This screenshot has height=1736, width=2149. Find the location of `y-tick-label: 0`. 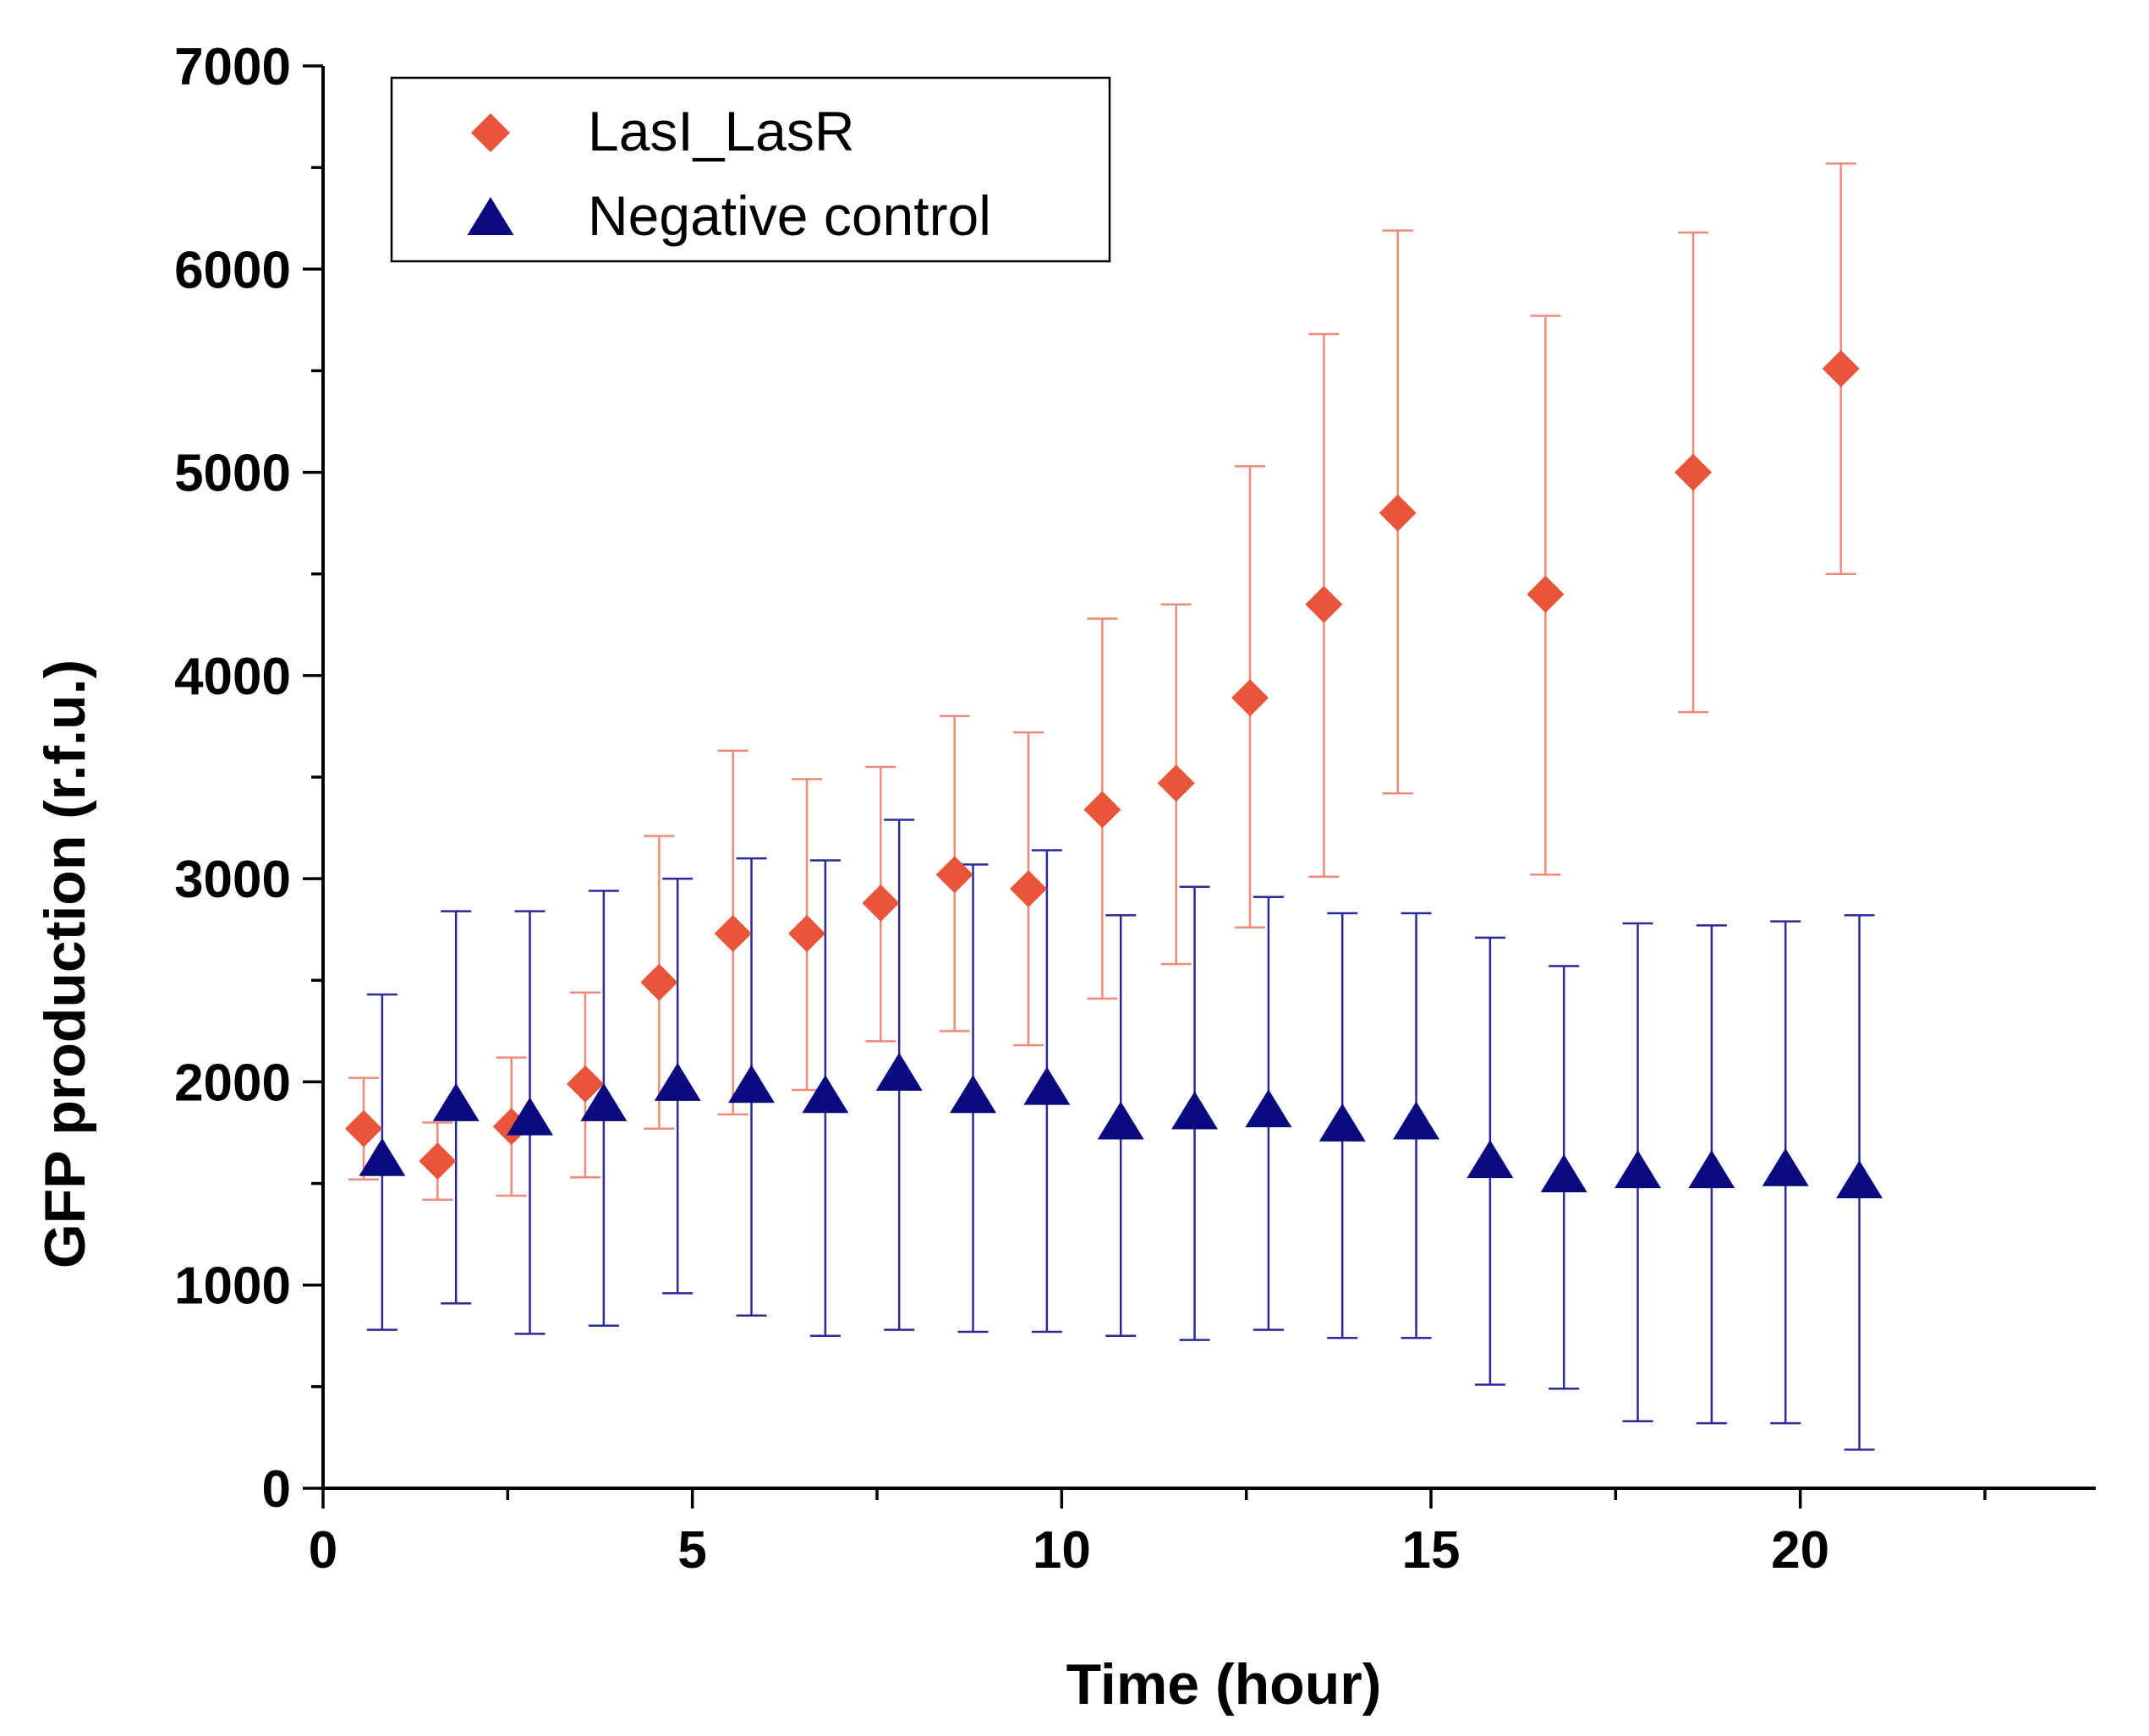

y-tick-label: 0 is located at coordinates (276, 1489).